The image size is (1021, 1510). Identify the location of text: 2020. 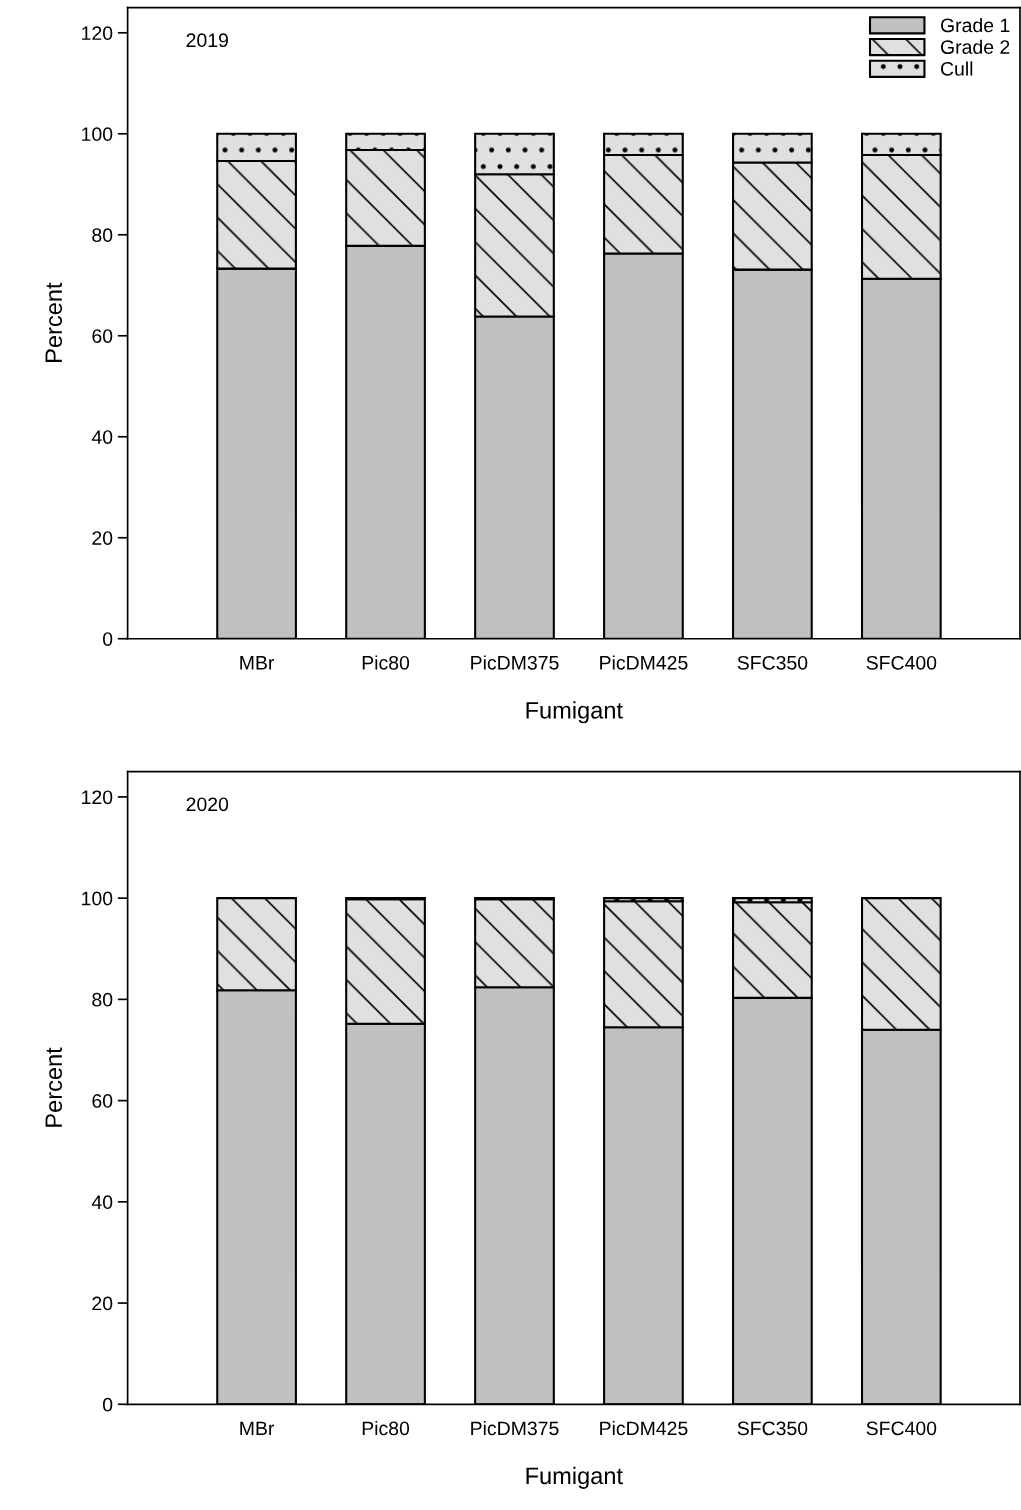
(207, 804).